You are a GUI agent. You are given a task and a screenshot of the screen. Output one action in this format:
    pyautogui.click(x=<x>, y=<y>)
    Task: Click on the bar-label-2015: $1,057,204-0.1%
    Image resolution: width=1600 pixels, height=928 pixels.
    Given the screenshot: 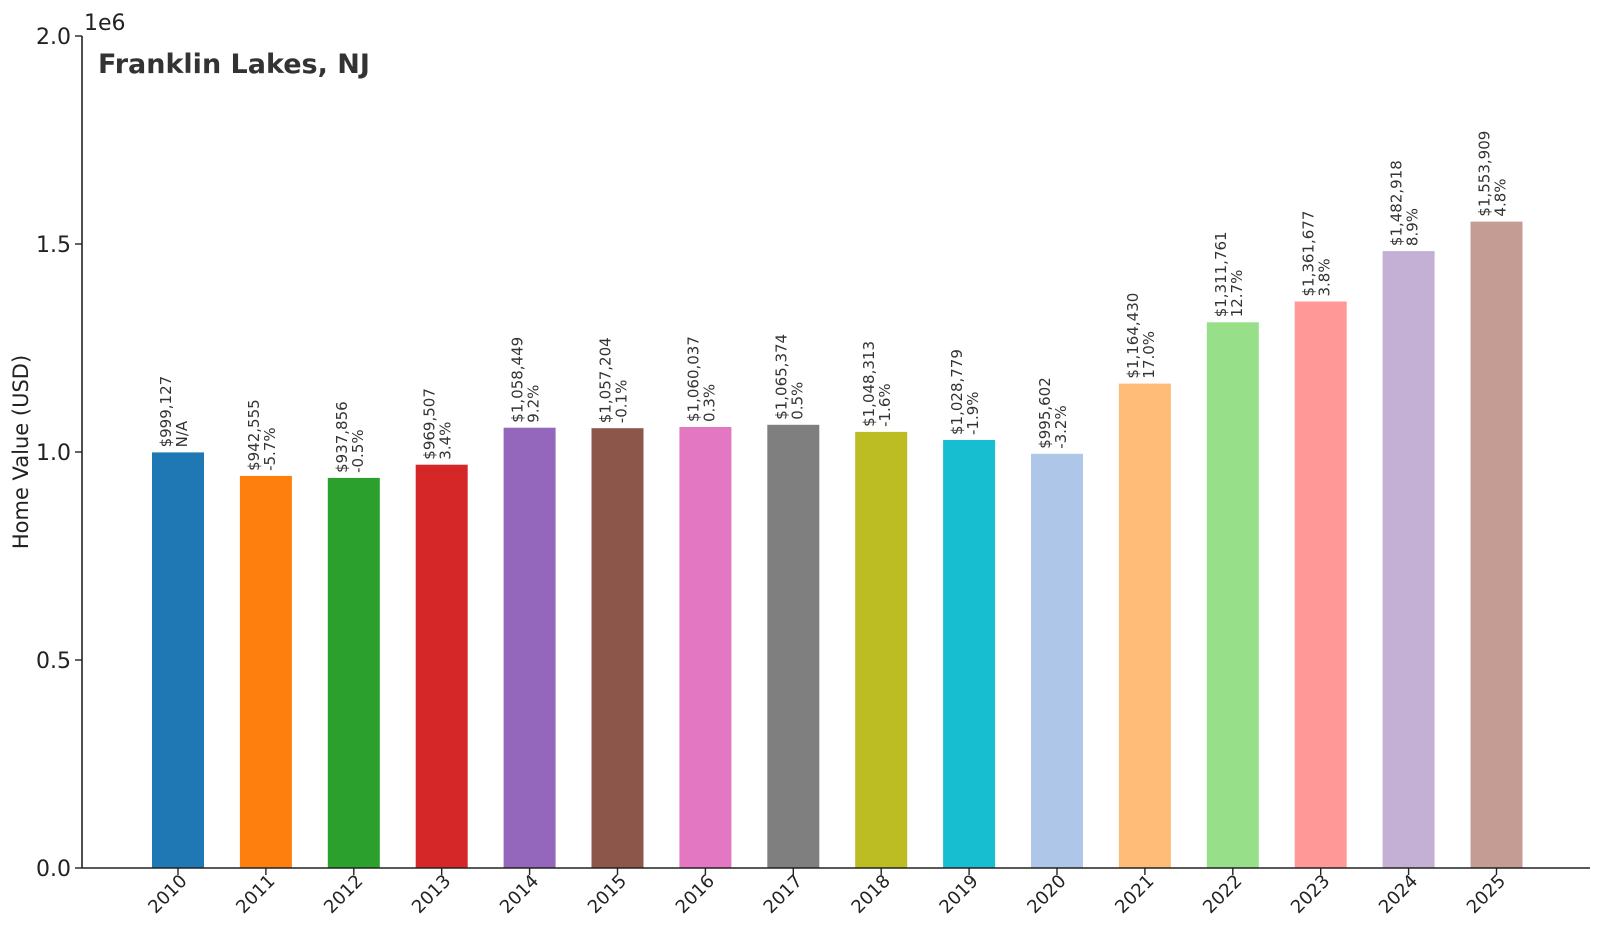 What is the action you would take?
    pyautogui.click(x=614, y=380)
    